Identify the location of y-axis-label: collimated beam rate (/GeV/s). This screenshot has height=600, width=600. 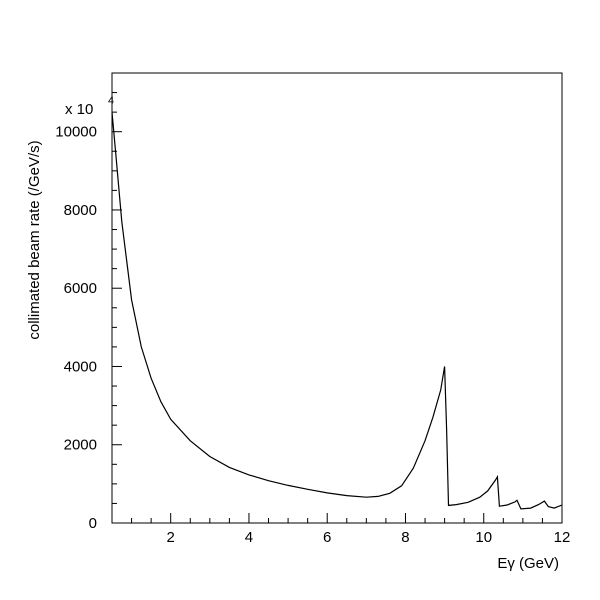
(34, 239).